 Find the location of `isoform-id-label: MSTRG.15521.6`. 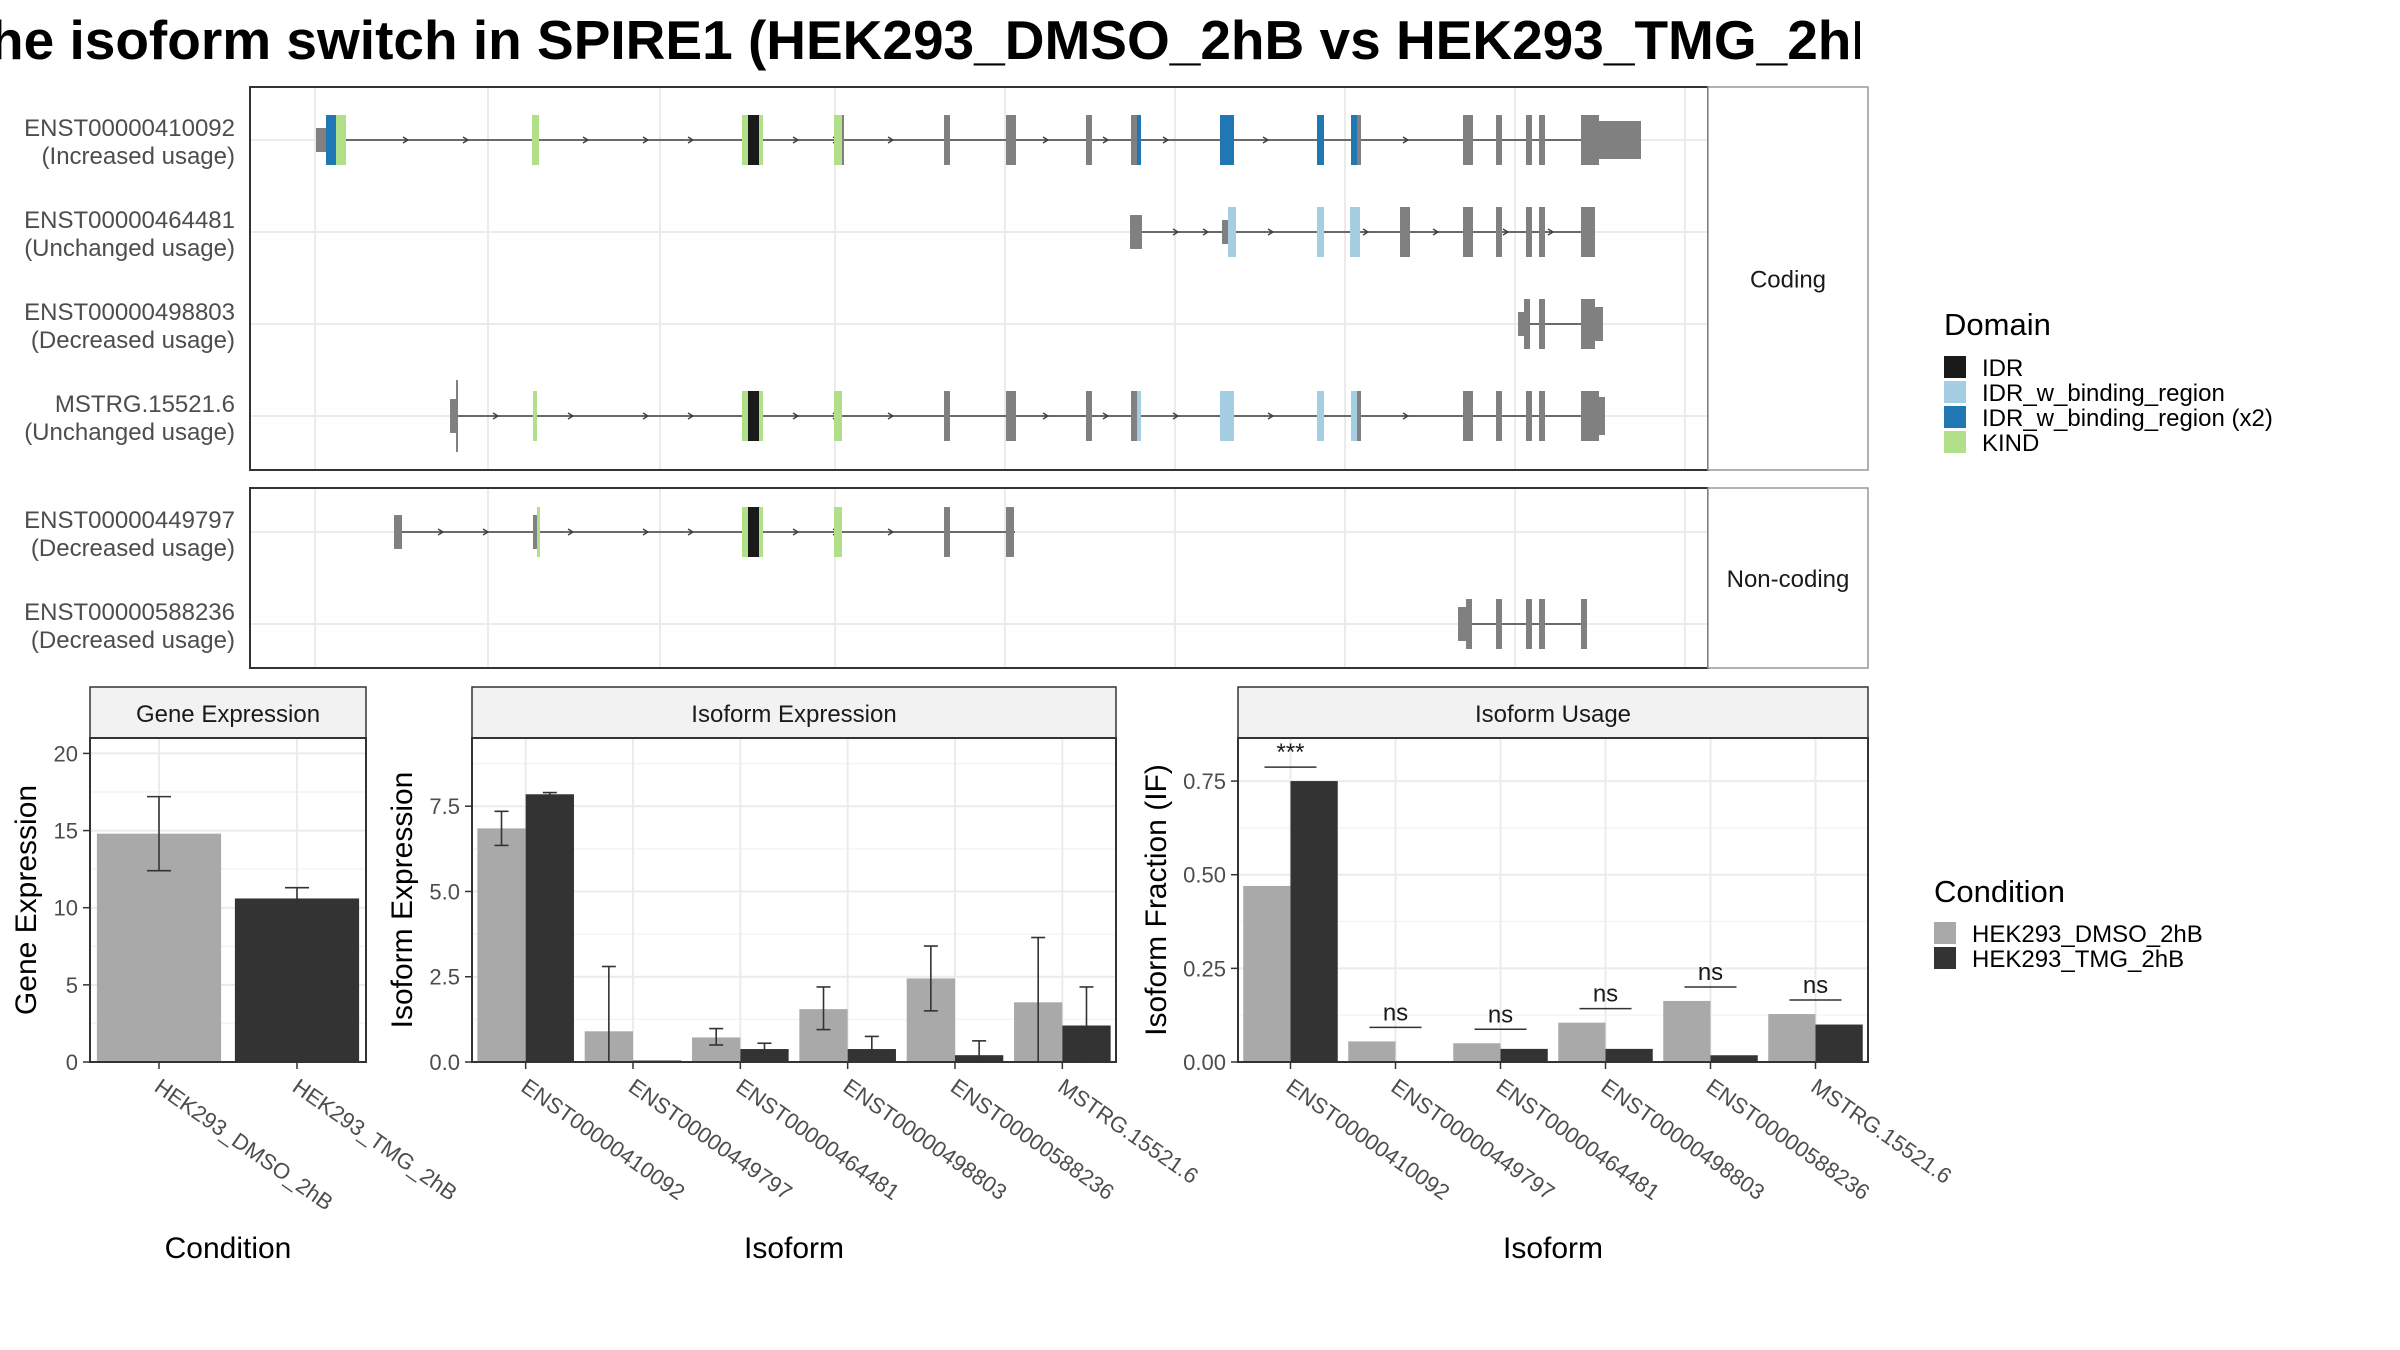

isoform-id-label: MSTRG.15521.6 is located at coordinates (145, 404).